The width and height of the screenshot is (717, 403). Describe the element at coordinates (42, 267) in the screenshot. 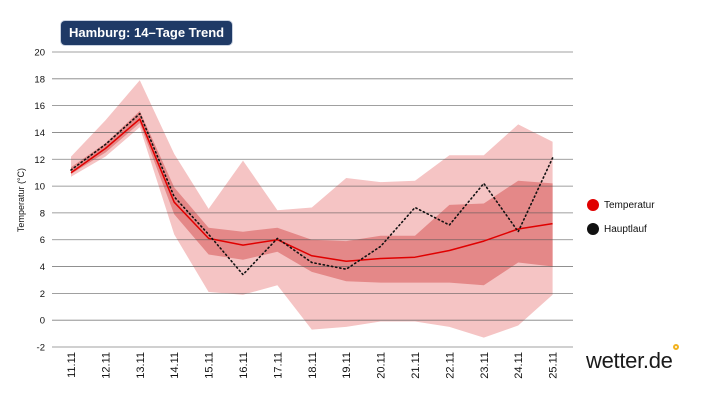

I see `y-tick-label: 4` at that location.